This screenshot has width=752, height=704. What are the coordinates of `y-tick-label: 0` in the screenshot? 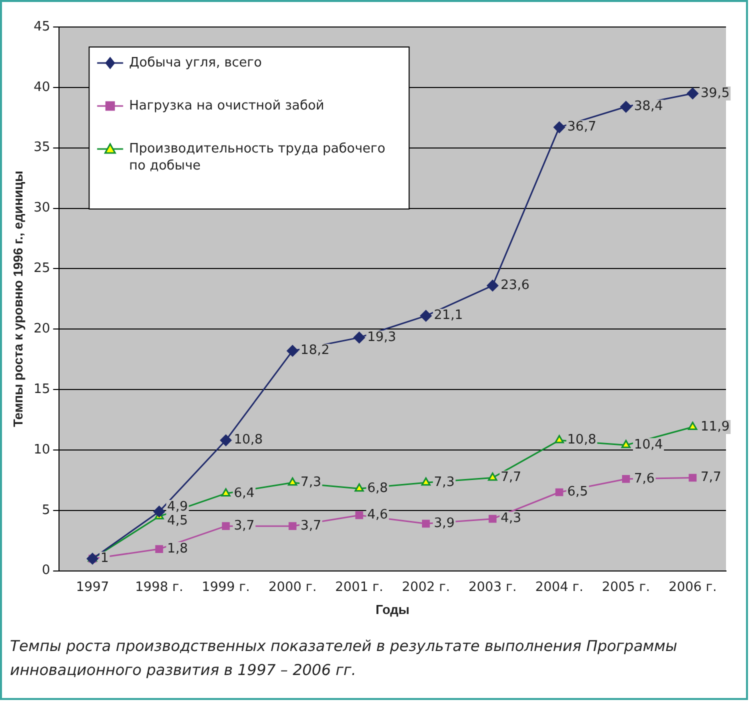 It's located at (46, 570).